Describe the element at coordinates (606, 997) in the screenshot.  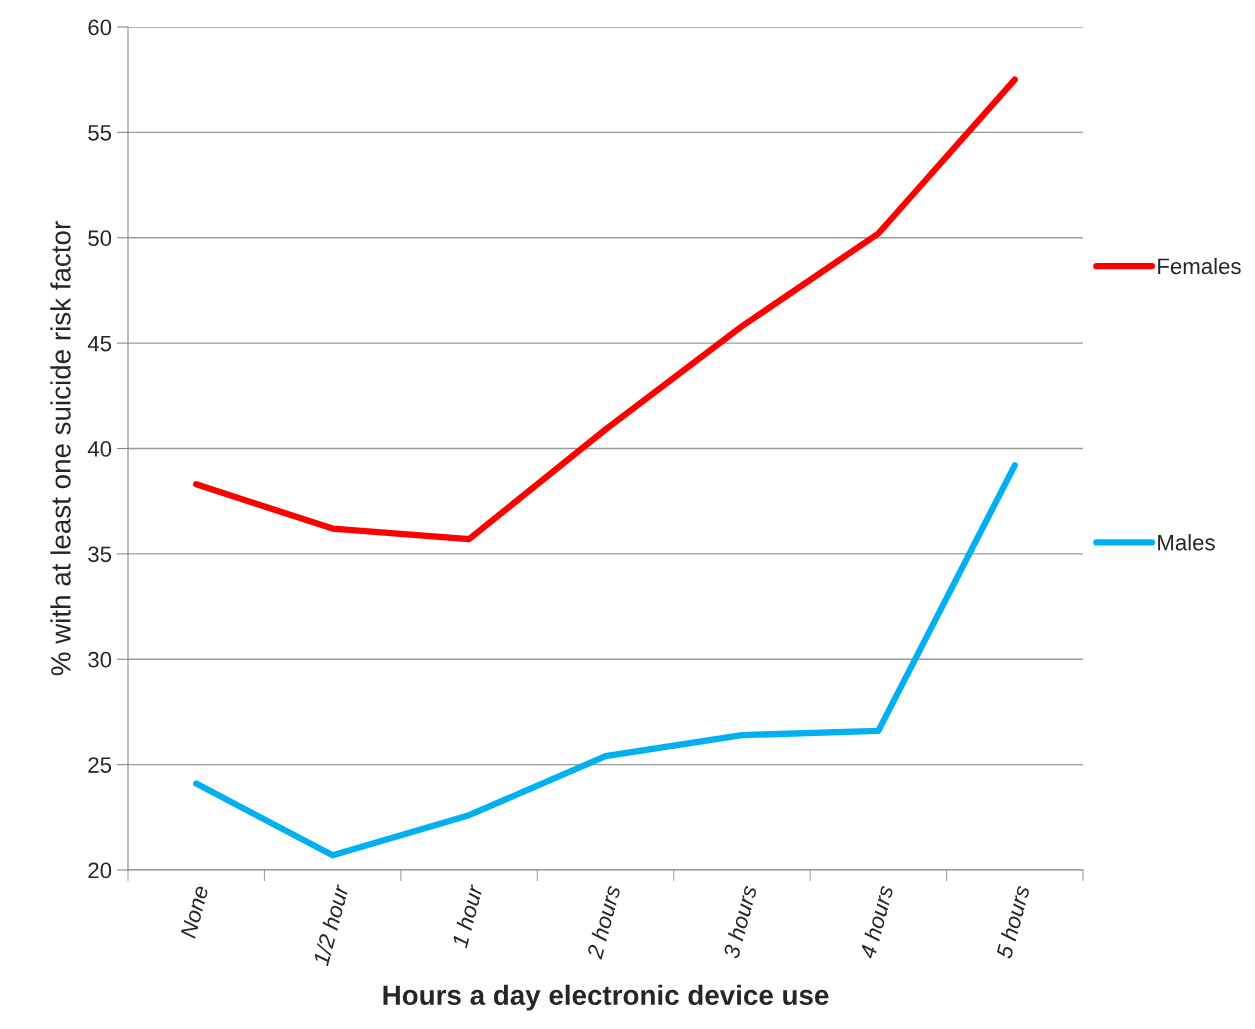
I see `x-axis-title: Hours a day electronic device use` at that location.